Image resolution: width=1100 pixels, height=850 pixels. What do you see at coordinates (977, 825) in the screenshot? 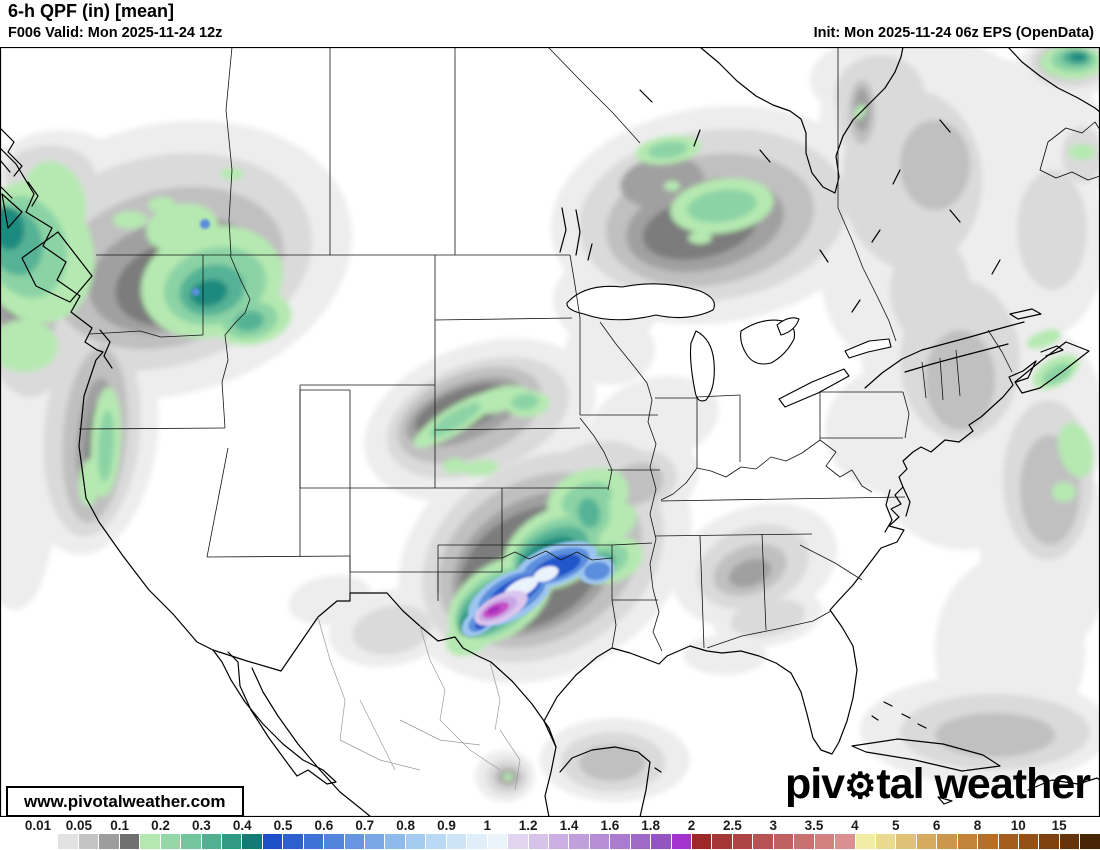
I see `colorbar-tick-label: 8` at bounding box center [977, 825].